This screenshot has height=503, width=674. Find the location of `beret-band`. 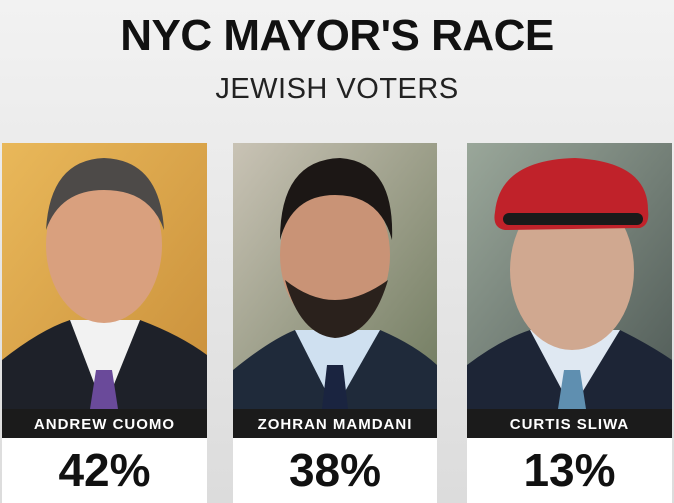

beret-band is located at coordinates (573, 219).